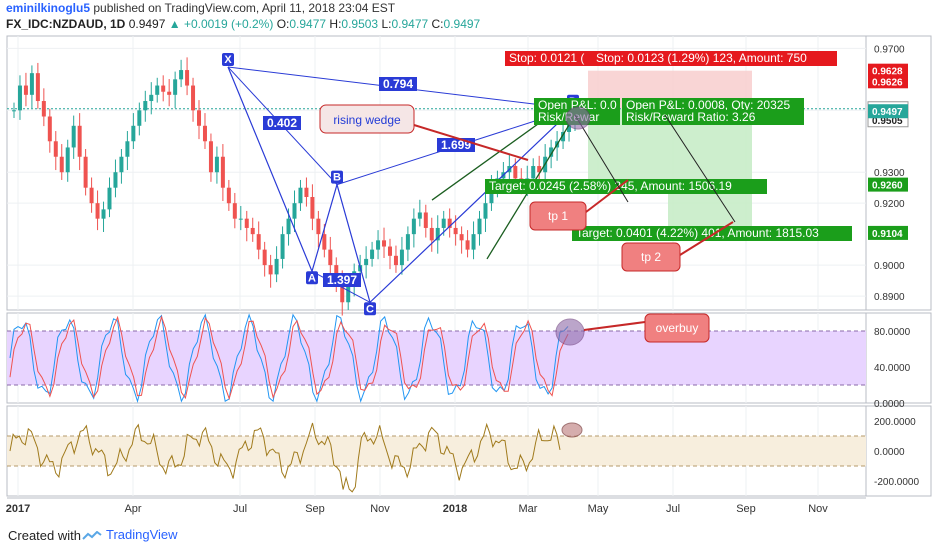 Image resolution: width=932 pixels, height=550 pixels. What do you see at coordinates (48, 8) in the screenshot?
I see `publisher-name: eminilkinoglu5` at bounding box center [48, 8].